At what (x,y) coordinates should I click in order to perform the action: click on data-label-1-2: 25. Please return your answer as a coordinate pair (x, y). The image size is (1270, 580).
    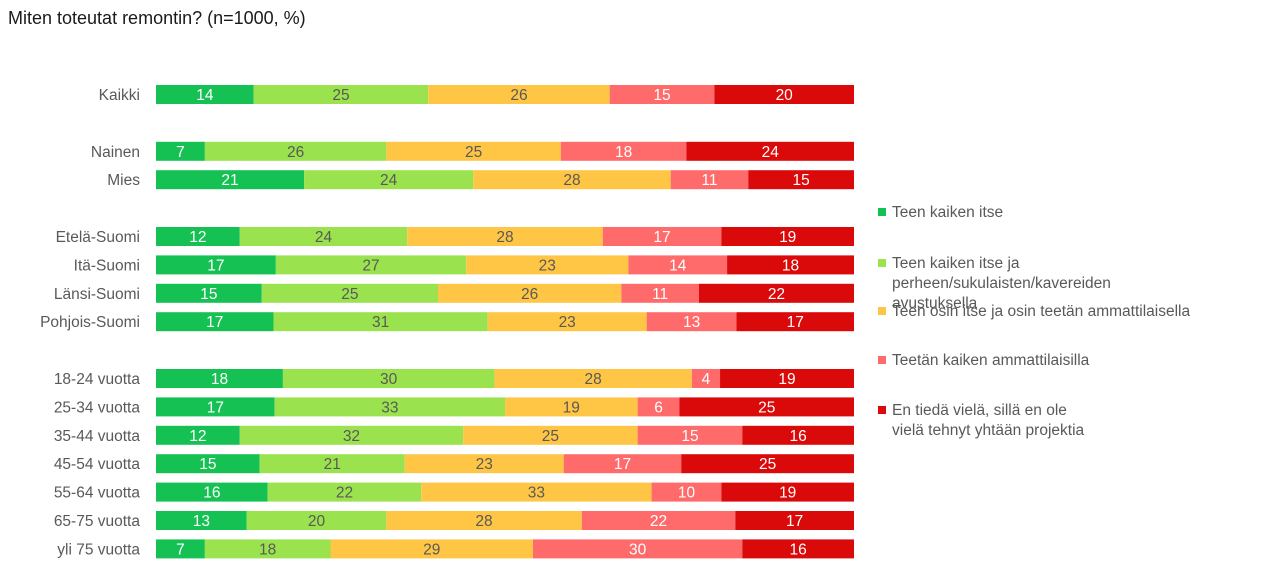
    Looking at the image, I should click on (473, 152).